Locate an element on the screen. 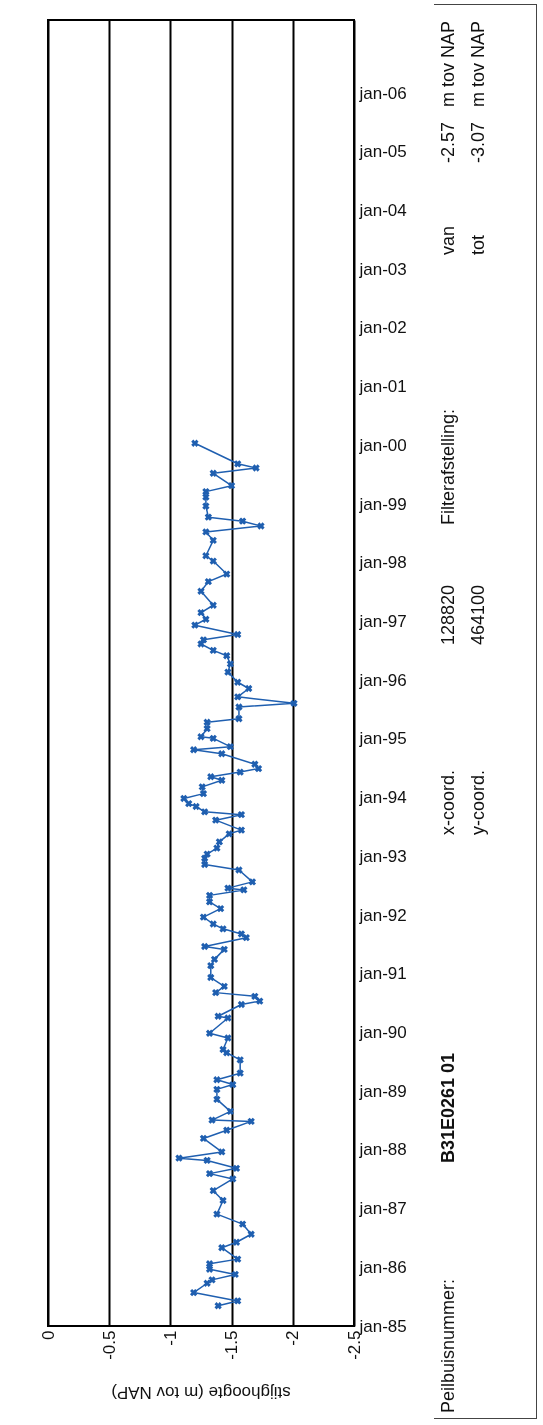 Image resolution: width=543 pixels, height=1425 pixels. y-tick-label: jan-98 is located at coordinates (382, 563).